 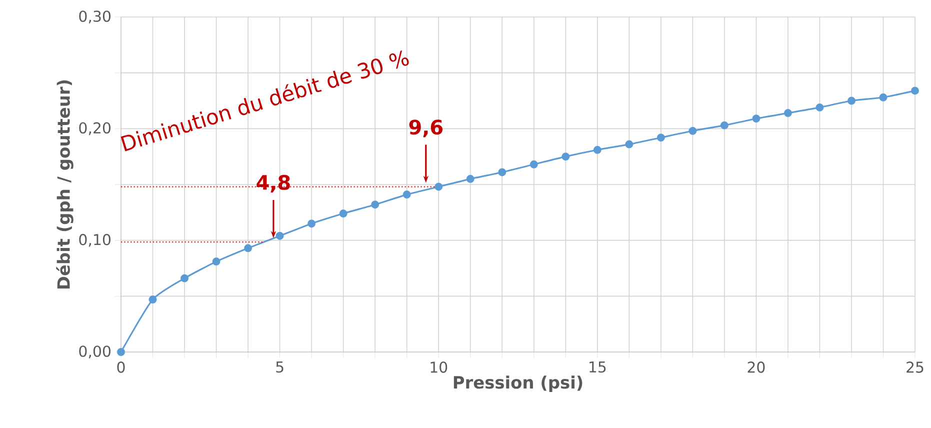 I want to click on x-tick-label: 5, so click(x=280, y=367).